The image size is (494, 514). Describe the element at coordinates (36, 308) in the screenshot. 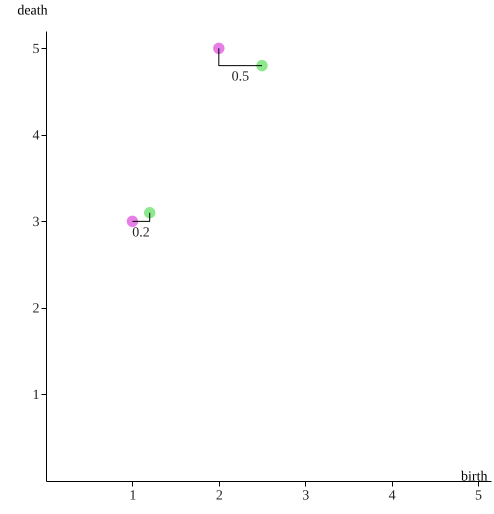

I see `y-tick-label: 2` at that location.